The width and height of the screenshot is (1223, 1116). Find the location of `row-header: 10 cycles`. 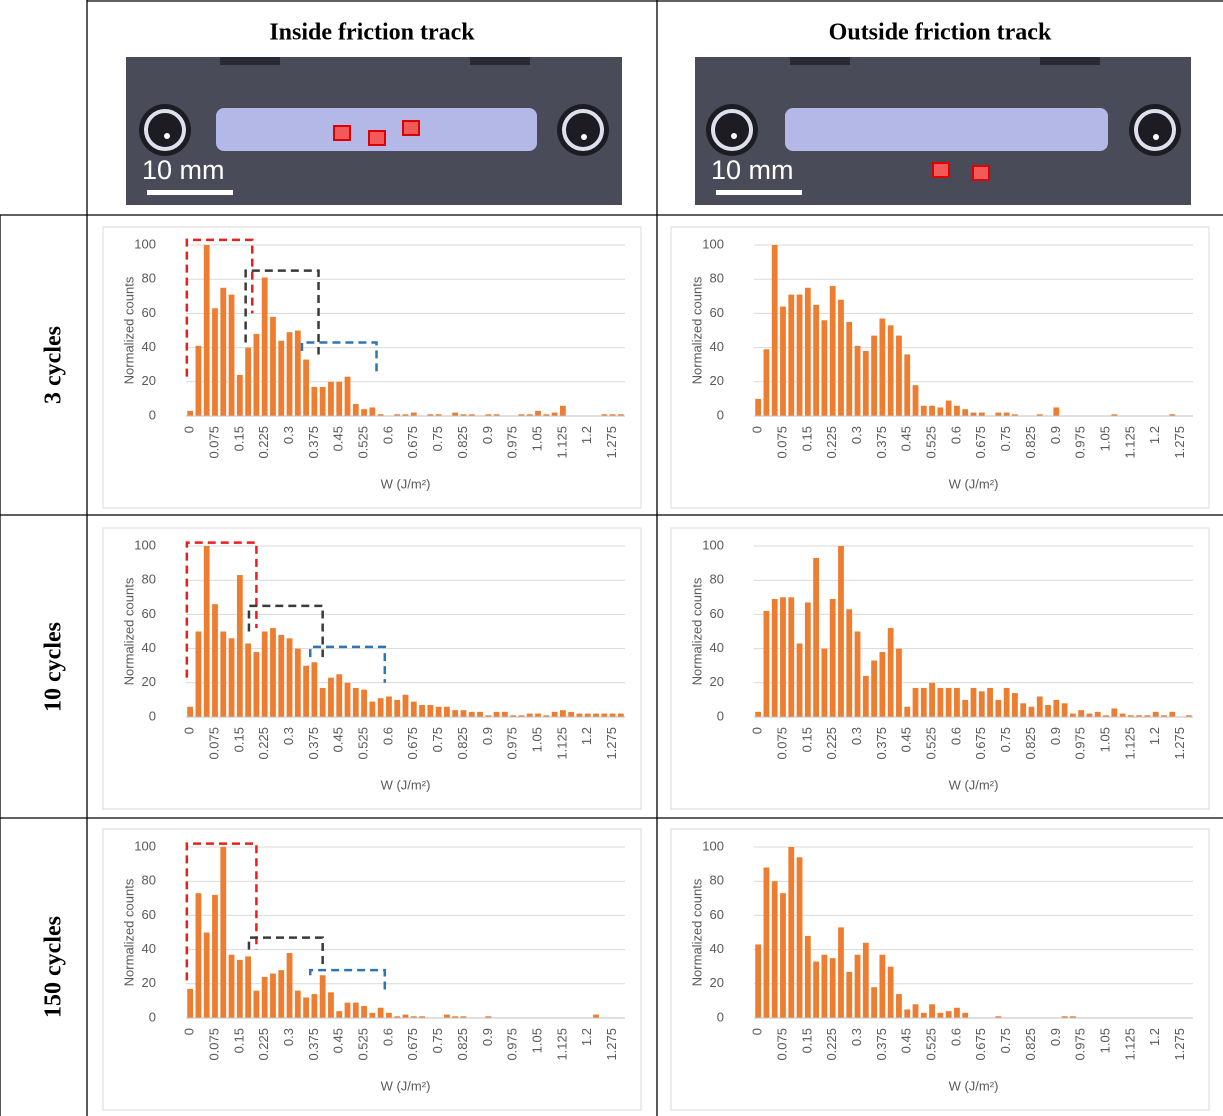

row-header: 10 cycles is located at coordinates (54, 667).